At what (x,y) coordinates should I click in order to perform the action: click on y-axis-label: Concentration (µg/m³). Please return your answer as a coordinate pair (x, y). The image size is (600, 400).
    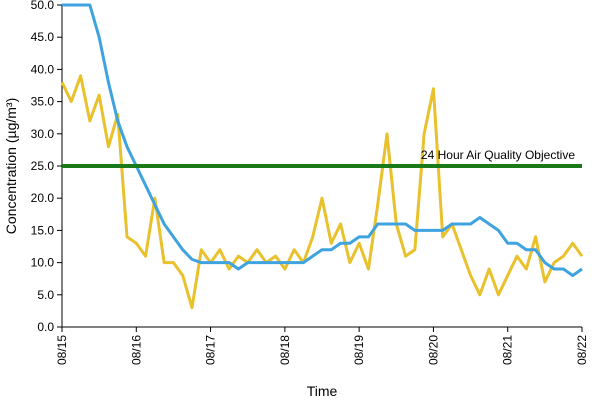
    Looking at the image, I should click on (11, 166).